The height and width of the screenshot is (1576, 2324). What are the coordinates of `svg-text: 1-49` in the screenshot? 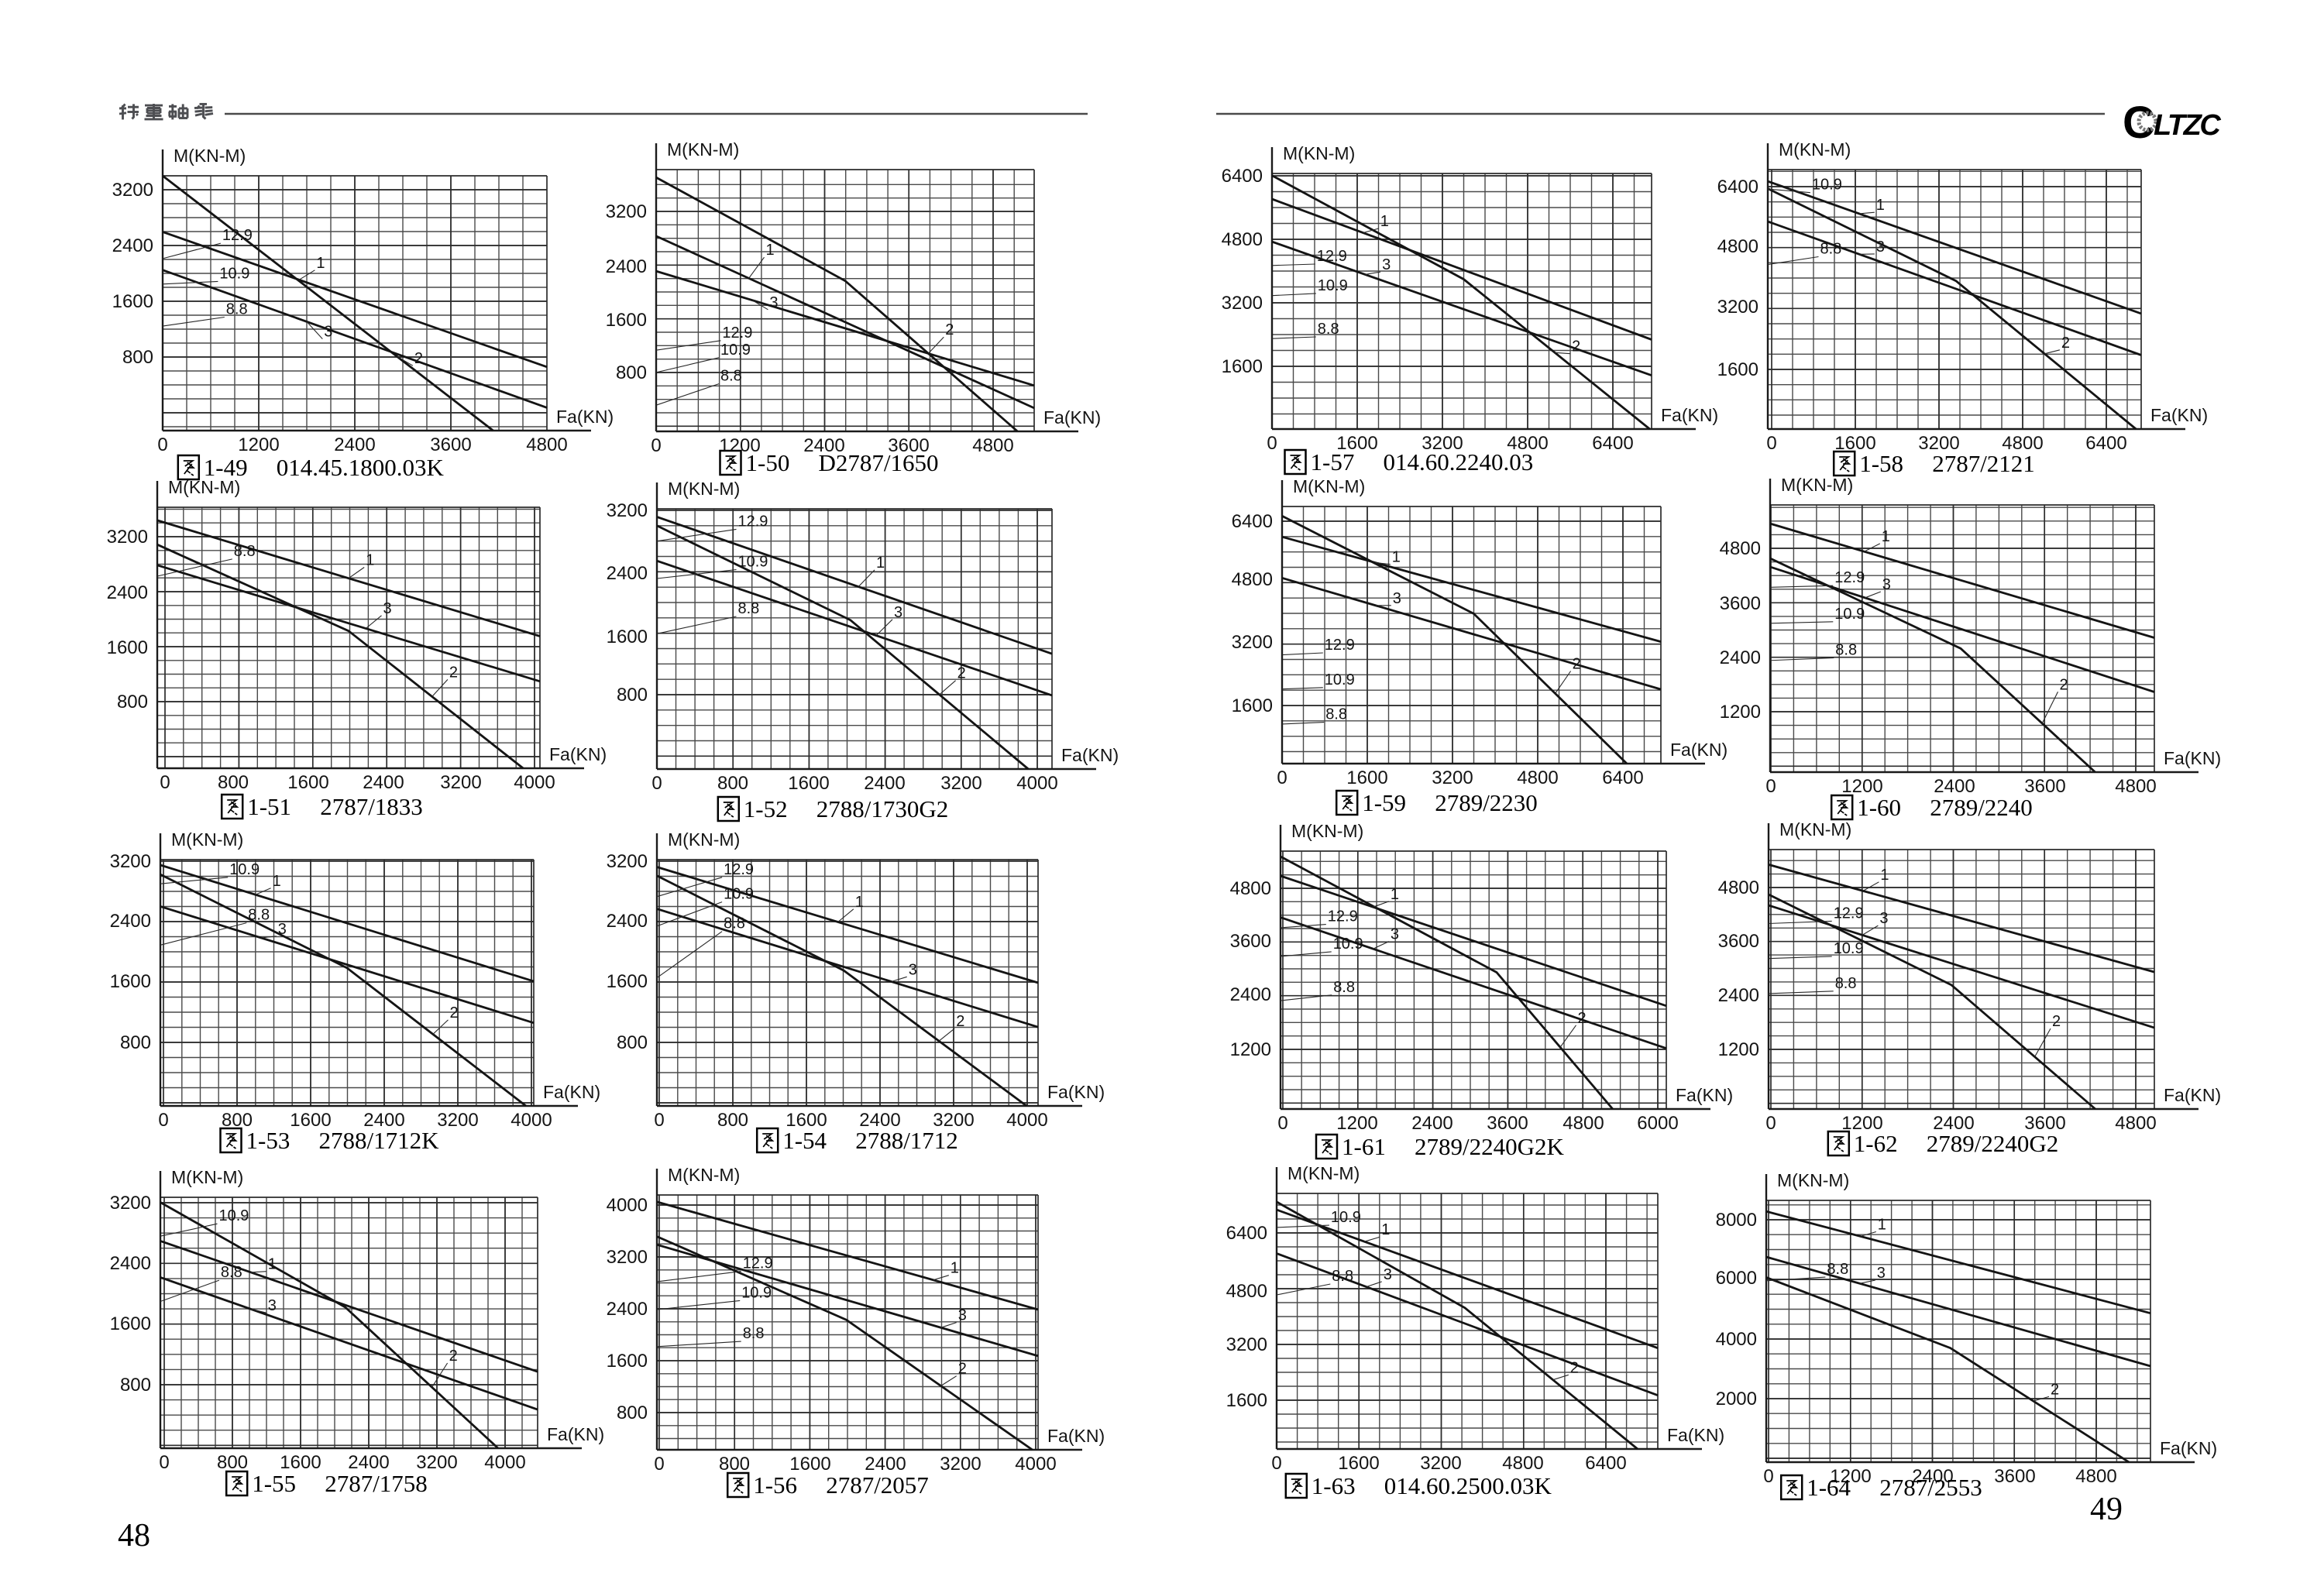 It's located at (226, 467).